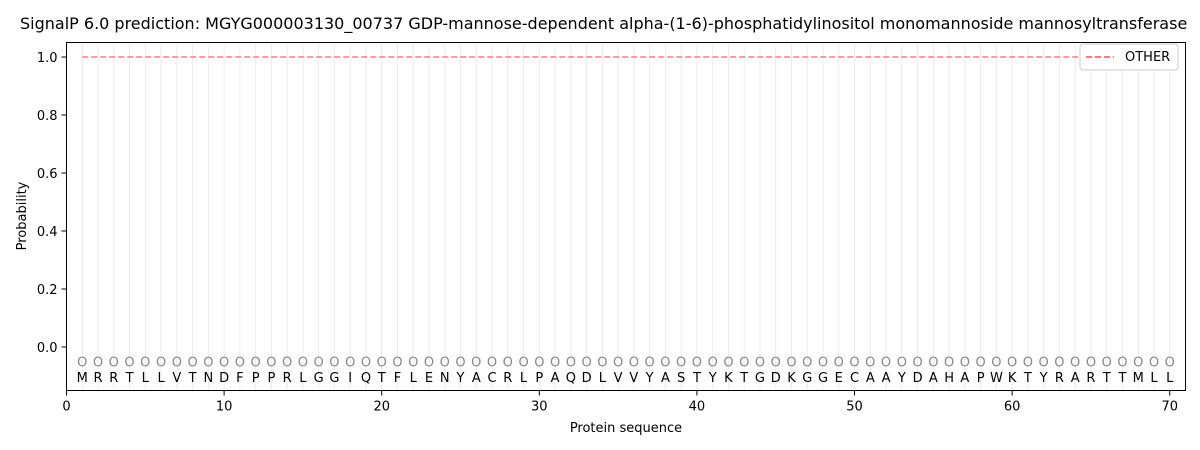  Describe the element at coordinates (996, 378) in the screenshot. I see `residue-label: W` at that location.